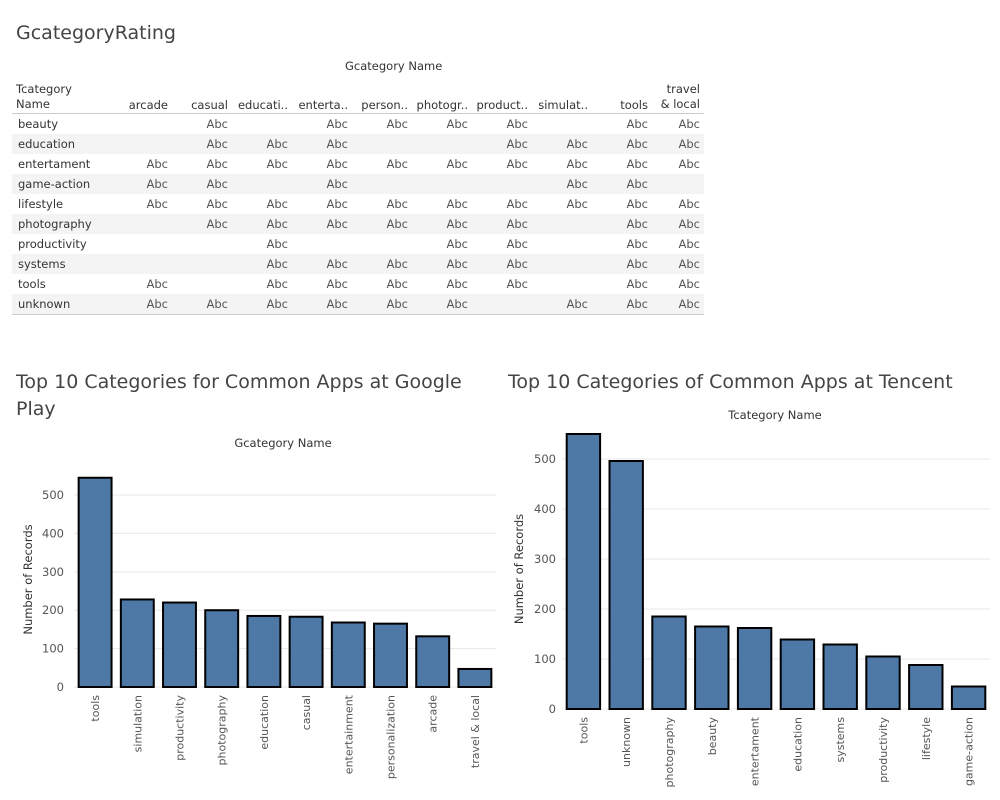  Describe the element at coordinates (348, 734) in the screenshot. I see `x-tick-label: entertainment` at that location.